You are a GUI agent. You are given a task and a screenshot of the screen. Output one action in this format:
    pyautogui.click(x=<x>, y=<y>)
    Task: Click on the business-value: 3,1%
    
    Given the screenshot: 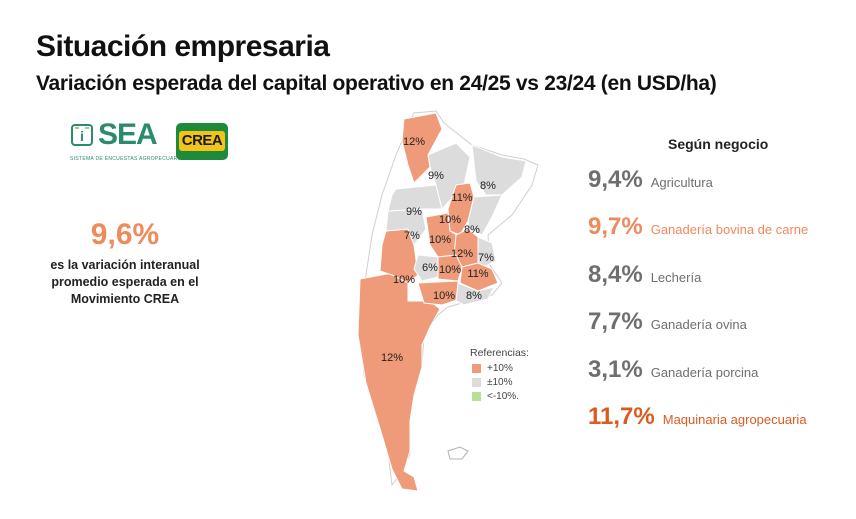 What is the action you would take?
    pyautogui.click(x=615, y=369)
    